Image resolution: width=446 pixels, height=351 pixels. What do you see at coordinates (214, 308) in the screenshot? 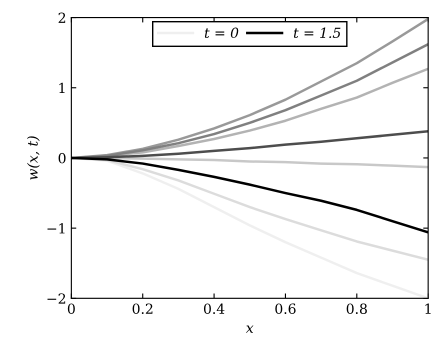
I see `x-tick-label: 0.4` at bounding box center [214, 308].